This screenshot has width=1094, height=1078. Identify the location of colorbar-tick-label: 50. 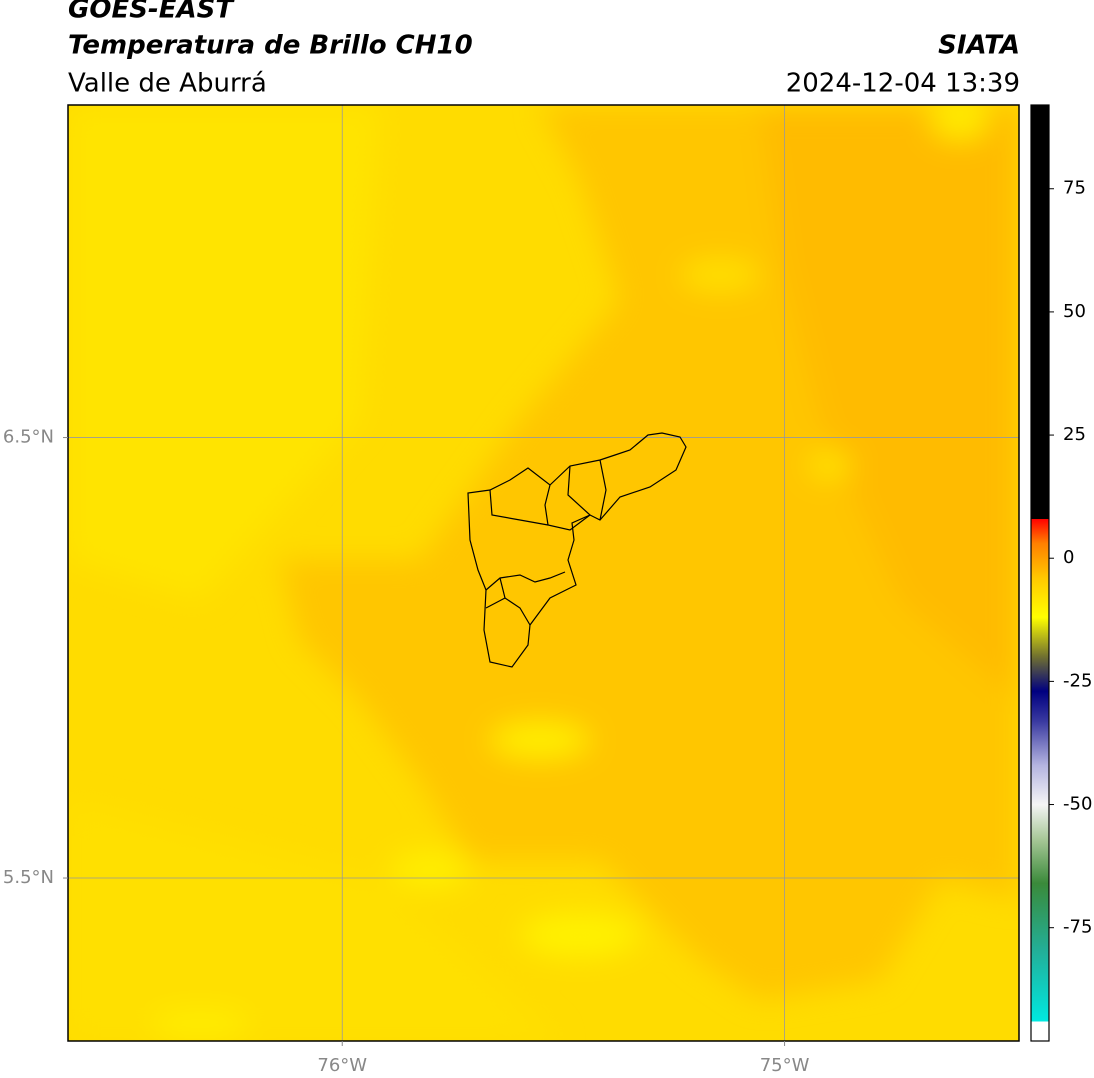
(1074, 311).